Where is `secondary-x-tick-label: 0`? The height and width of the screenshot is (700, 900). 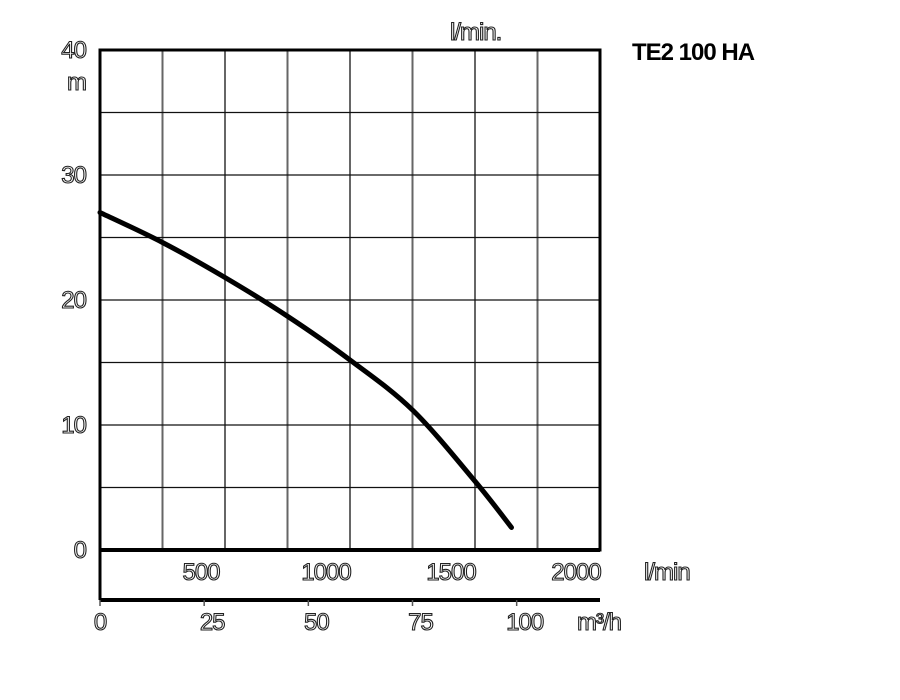 secondary-x-tick-label: 0 is located at coordinates (100, 622).